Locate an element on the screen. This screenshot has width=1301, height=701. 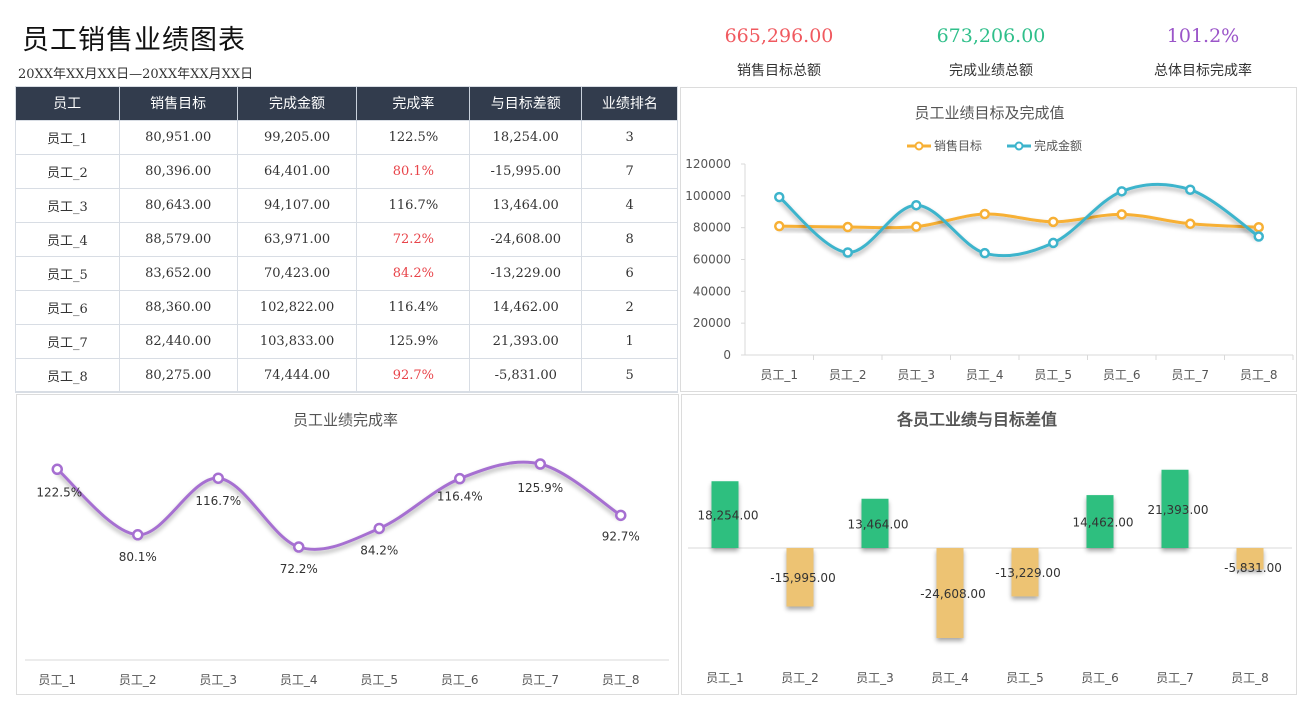
cell-target: 80,275.00 is located at coordinates (178, 375).